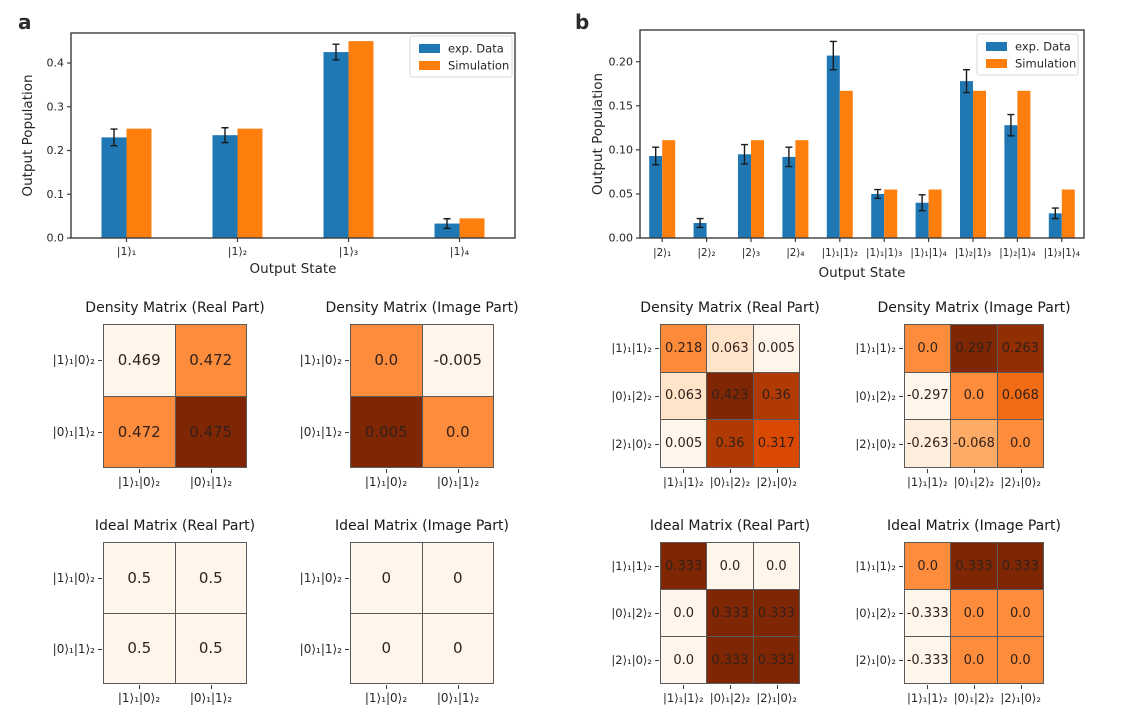 The width and height of the screenshot is (1142, 720). I want to click on matrix-cell: 0.36, so click(776, 396).